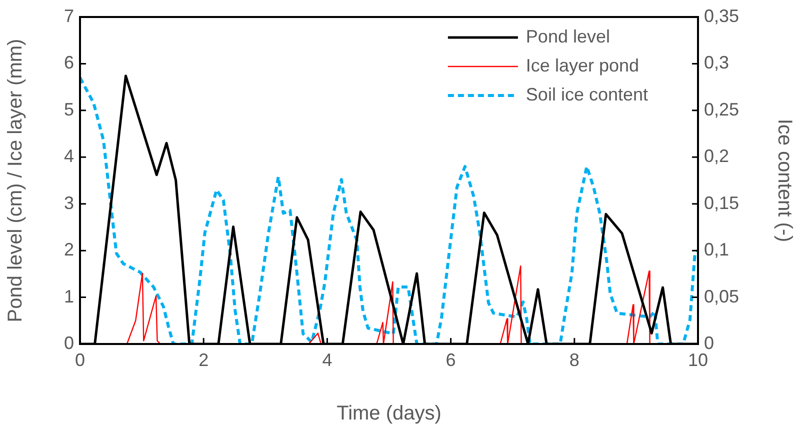  Describe the element at coordinates (203, 360) in the screenshot. I see `x-tick-label: 2` at that location.